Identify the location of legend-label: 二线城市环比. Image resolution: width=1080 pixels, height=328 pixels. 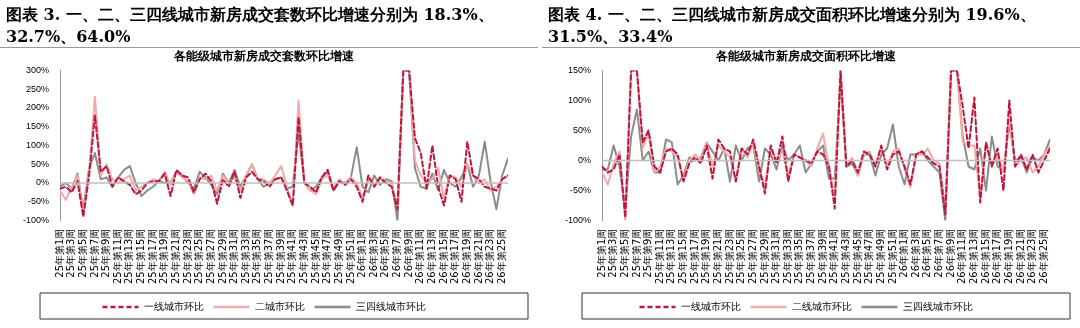
(821, 306).